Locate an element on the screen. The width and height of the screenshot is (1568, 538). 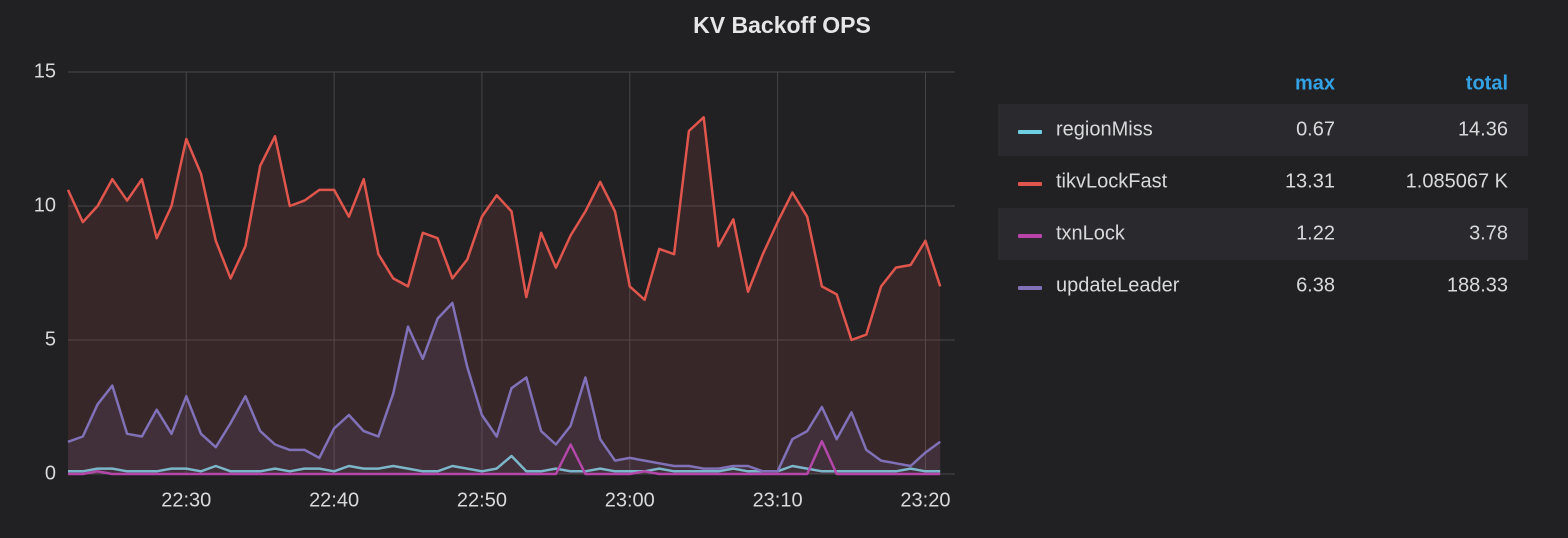
legend-column-header: total is located at coordinates (1487, 83).